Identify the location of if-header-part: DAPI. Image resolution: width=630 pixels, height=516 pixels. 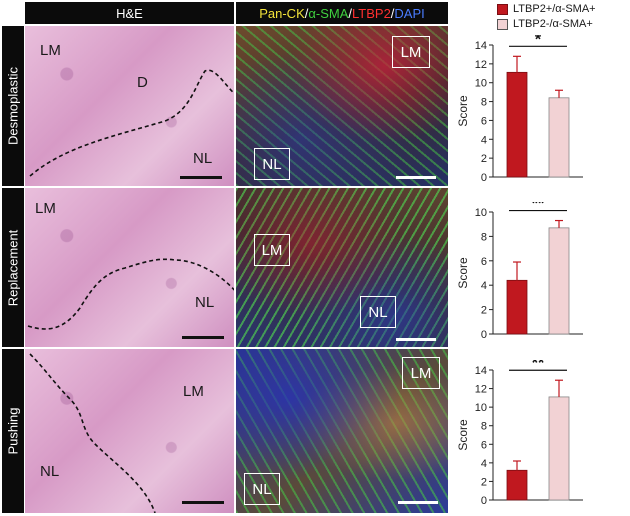
(409, 13).